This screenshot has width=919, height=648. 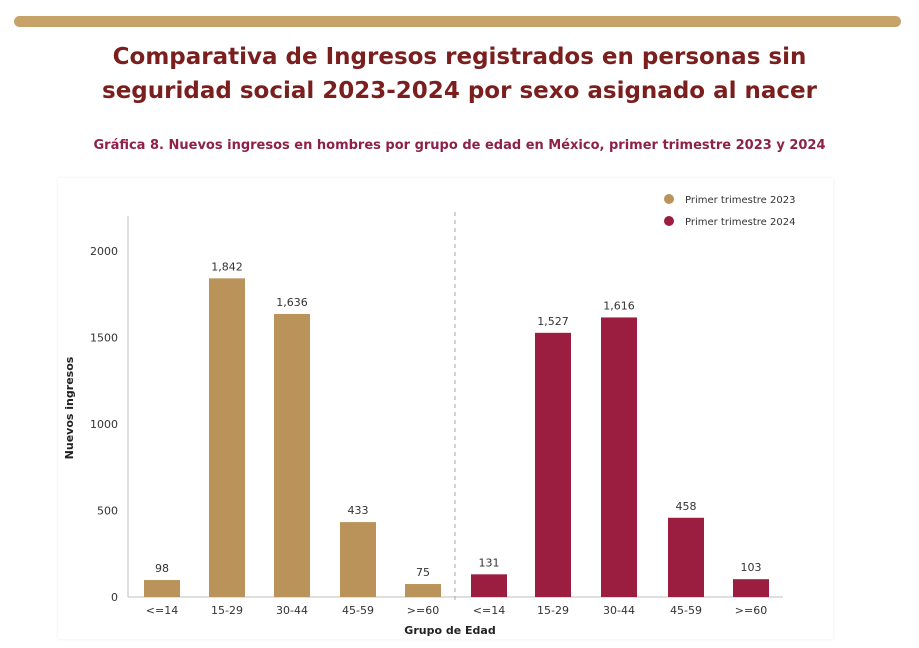 I want to click on bar-value-label: 103, so click(x=751, y=567).